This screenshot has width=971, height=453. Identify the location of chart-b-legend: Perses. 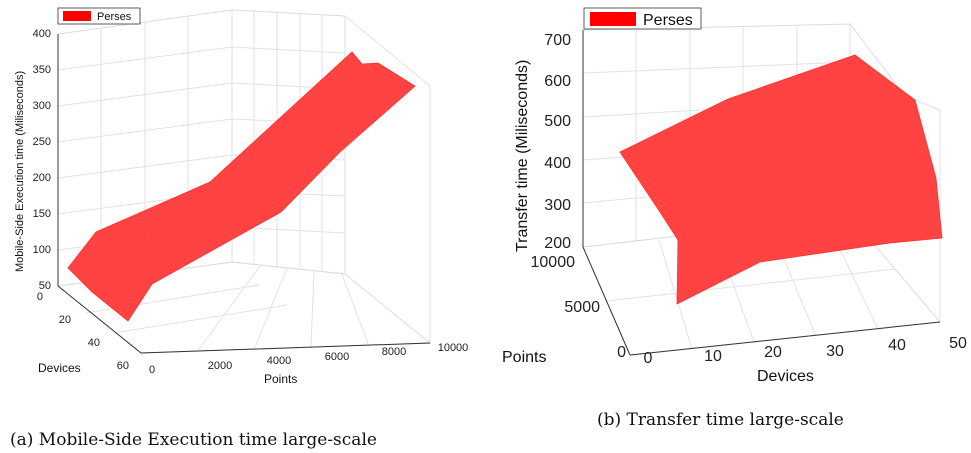
(642, 18).